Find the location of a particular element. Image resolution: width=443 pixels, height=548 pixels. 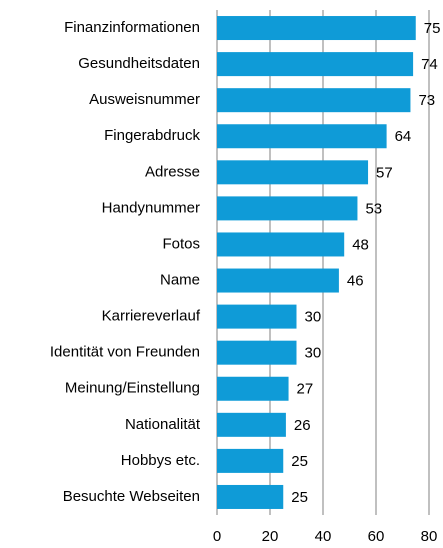

y-tick-label: Meinung/Einstellung is located at coordinates (132, 388).